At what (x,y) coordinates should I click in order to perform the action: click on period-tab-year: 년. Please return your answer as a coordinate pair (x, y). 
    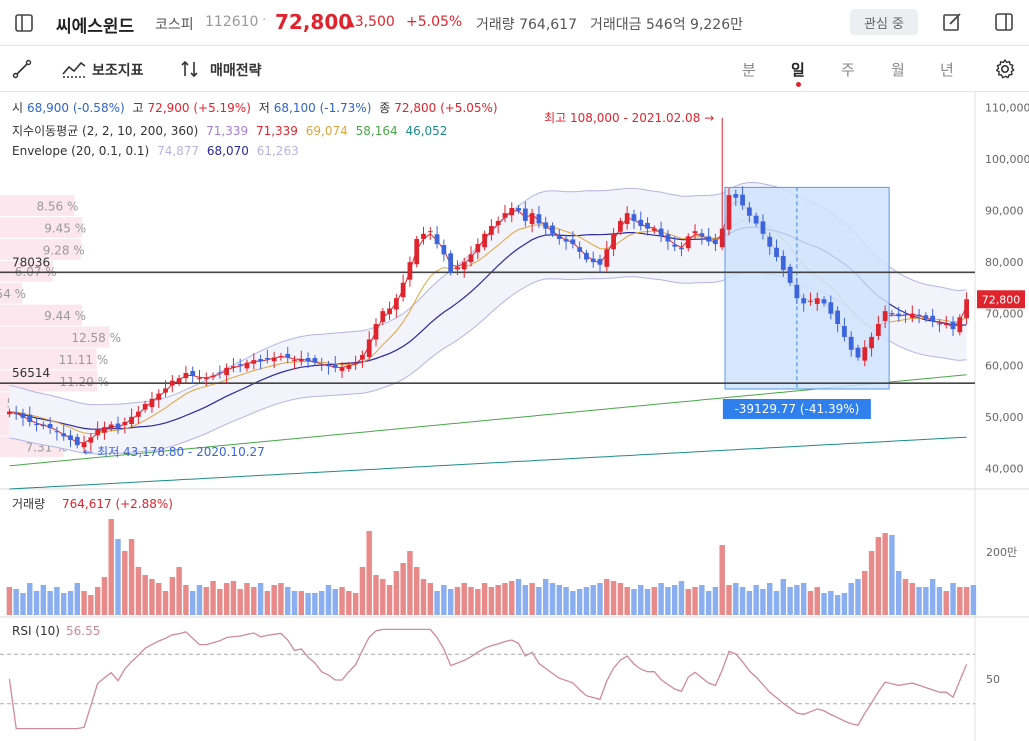
    Looking at the image, I should click on (947, 70).